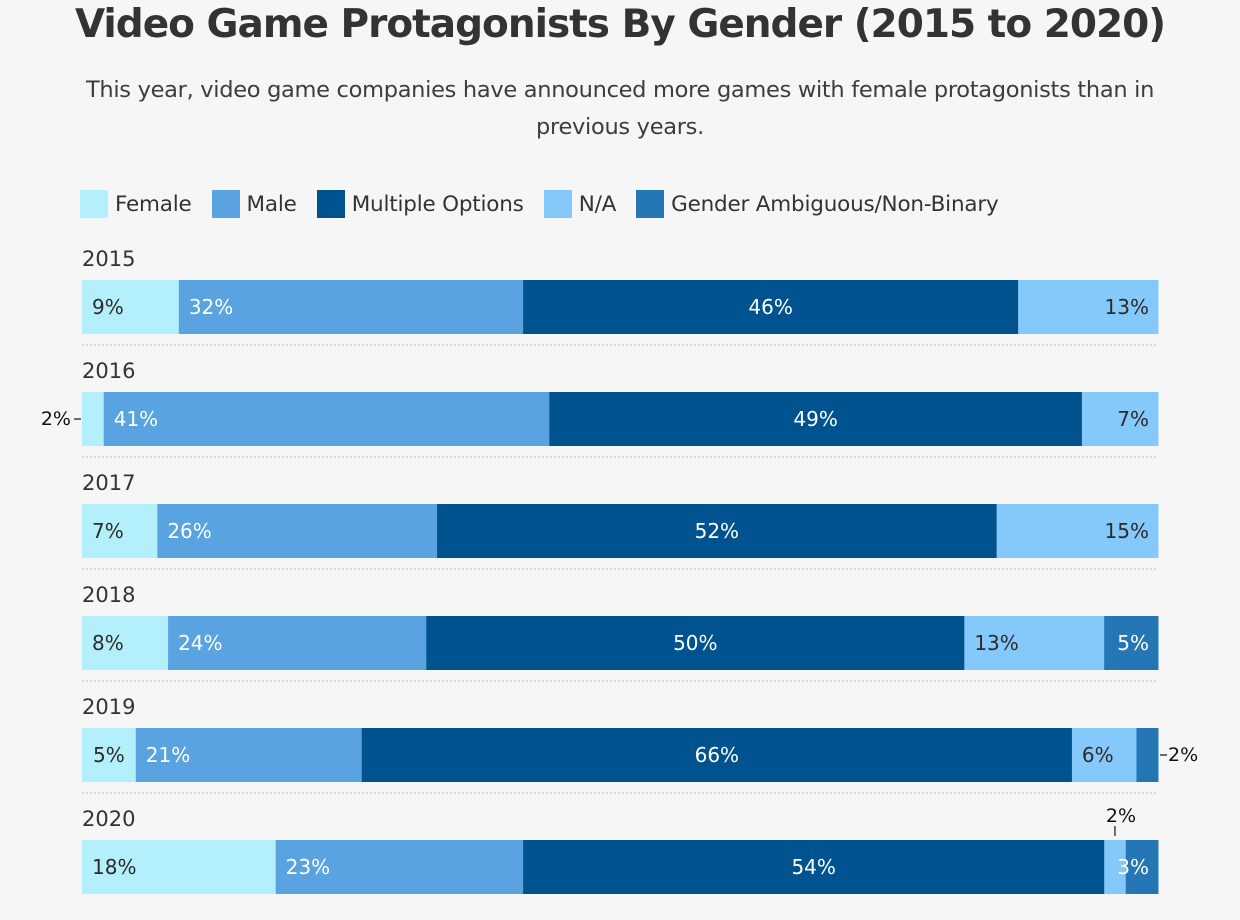 The width and height of the screenshot is (1240, 920). Describe the element at coordinates (1034, 643) in the screenshot. I see `bar-na-2018` at that location.